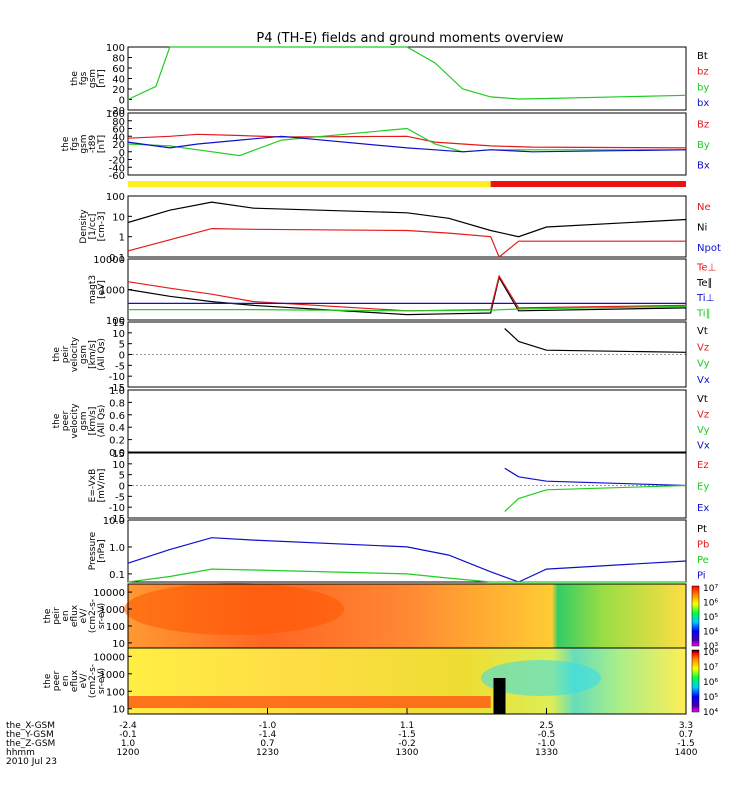 The image size is (750, 804). Describe the element at coordinates (117, 168) in the screenshot. I see `y-tick-label: -40` at that location.